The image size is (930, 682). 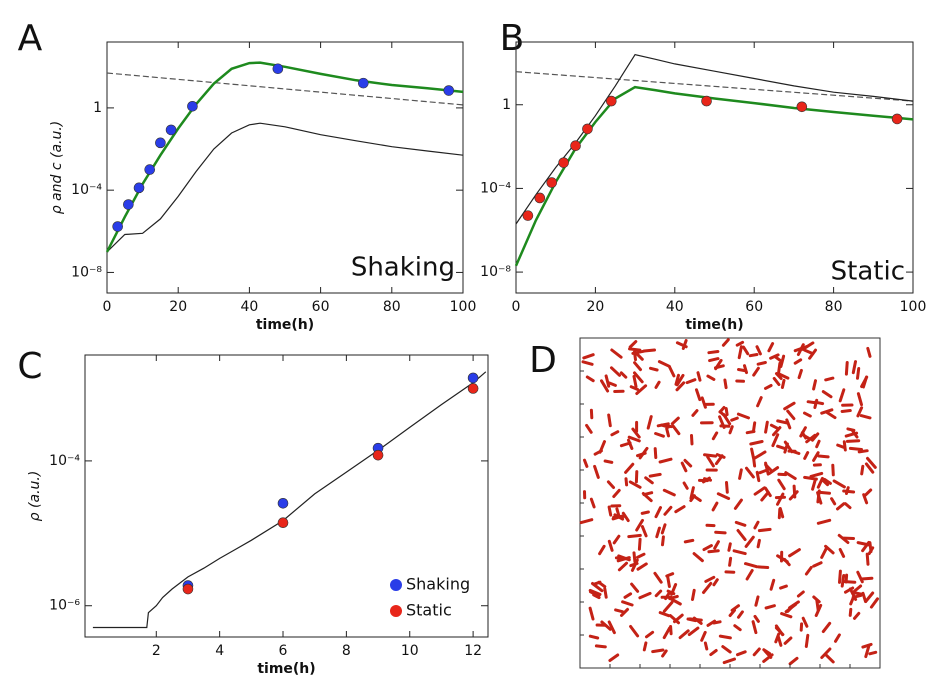 What do you see at coordinates (868, 272) in the screenshot?
I see `annotation: Static` at bounding box center [868, 272].